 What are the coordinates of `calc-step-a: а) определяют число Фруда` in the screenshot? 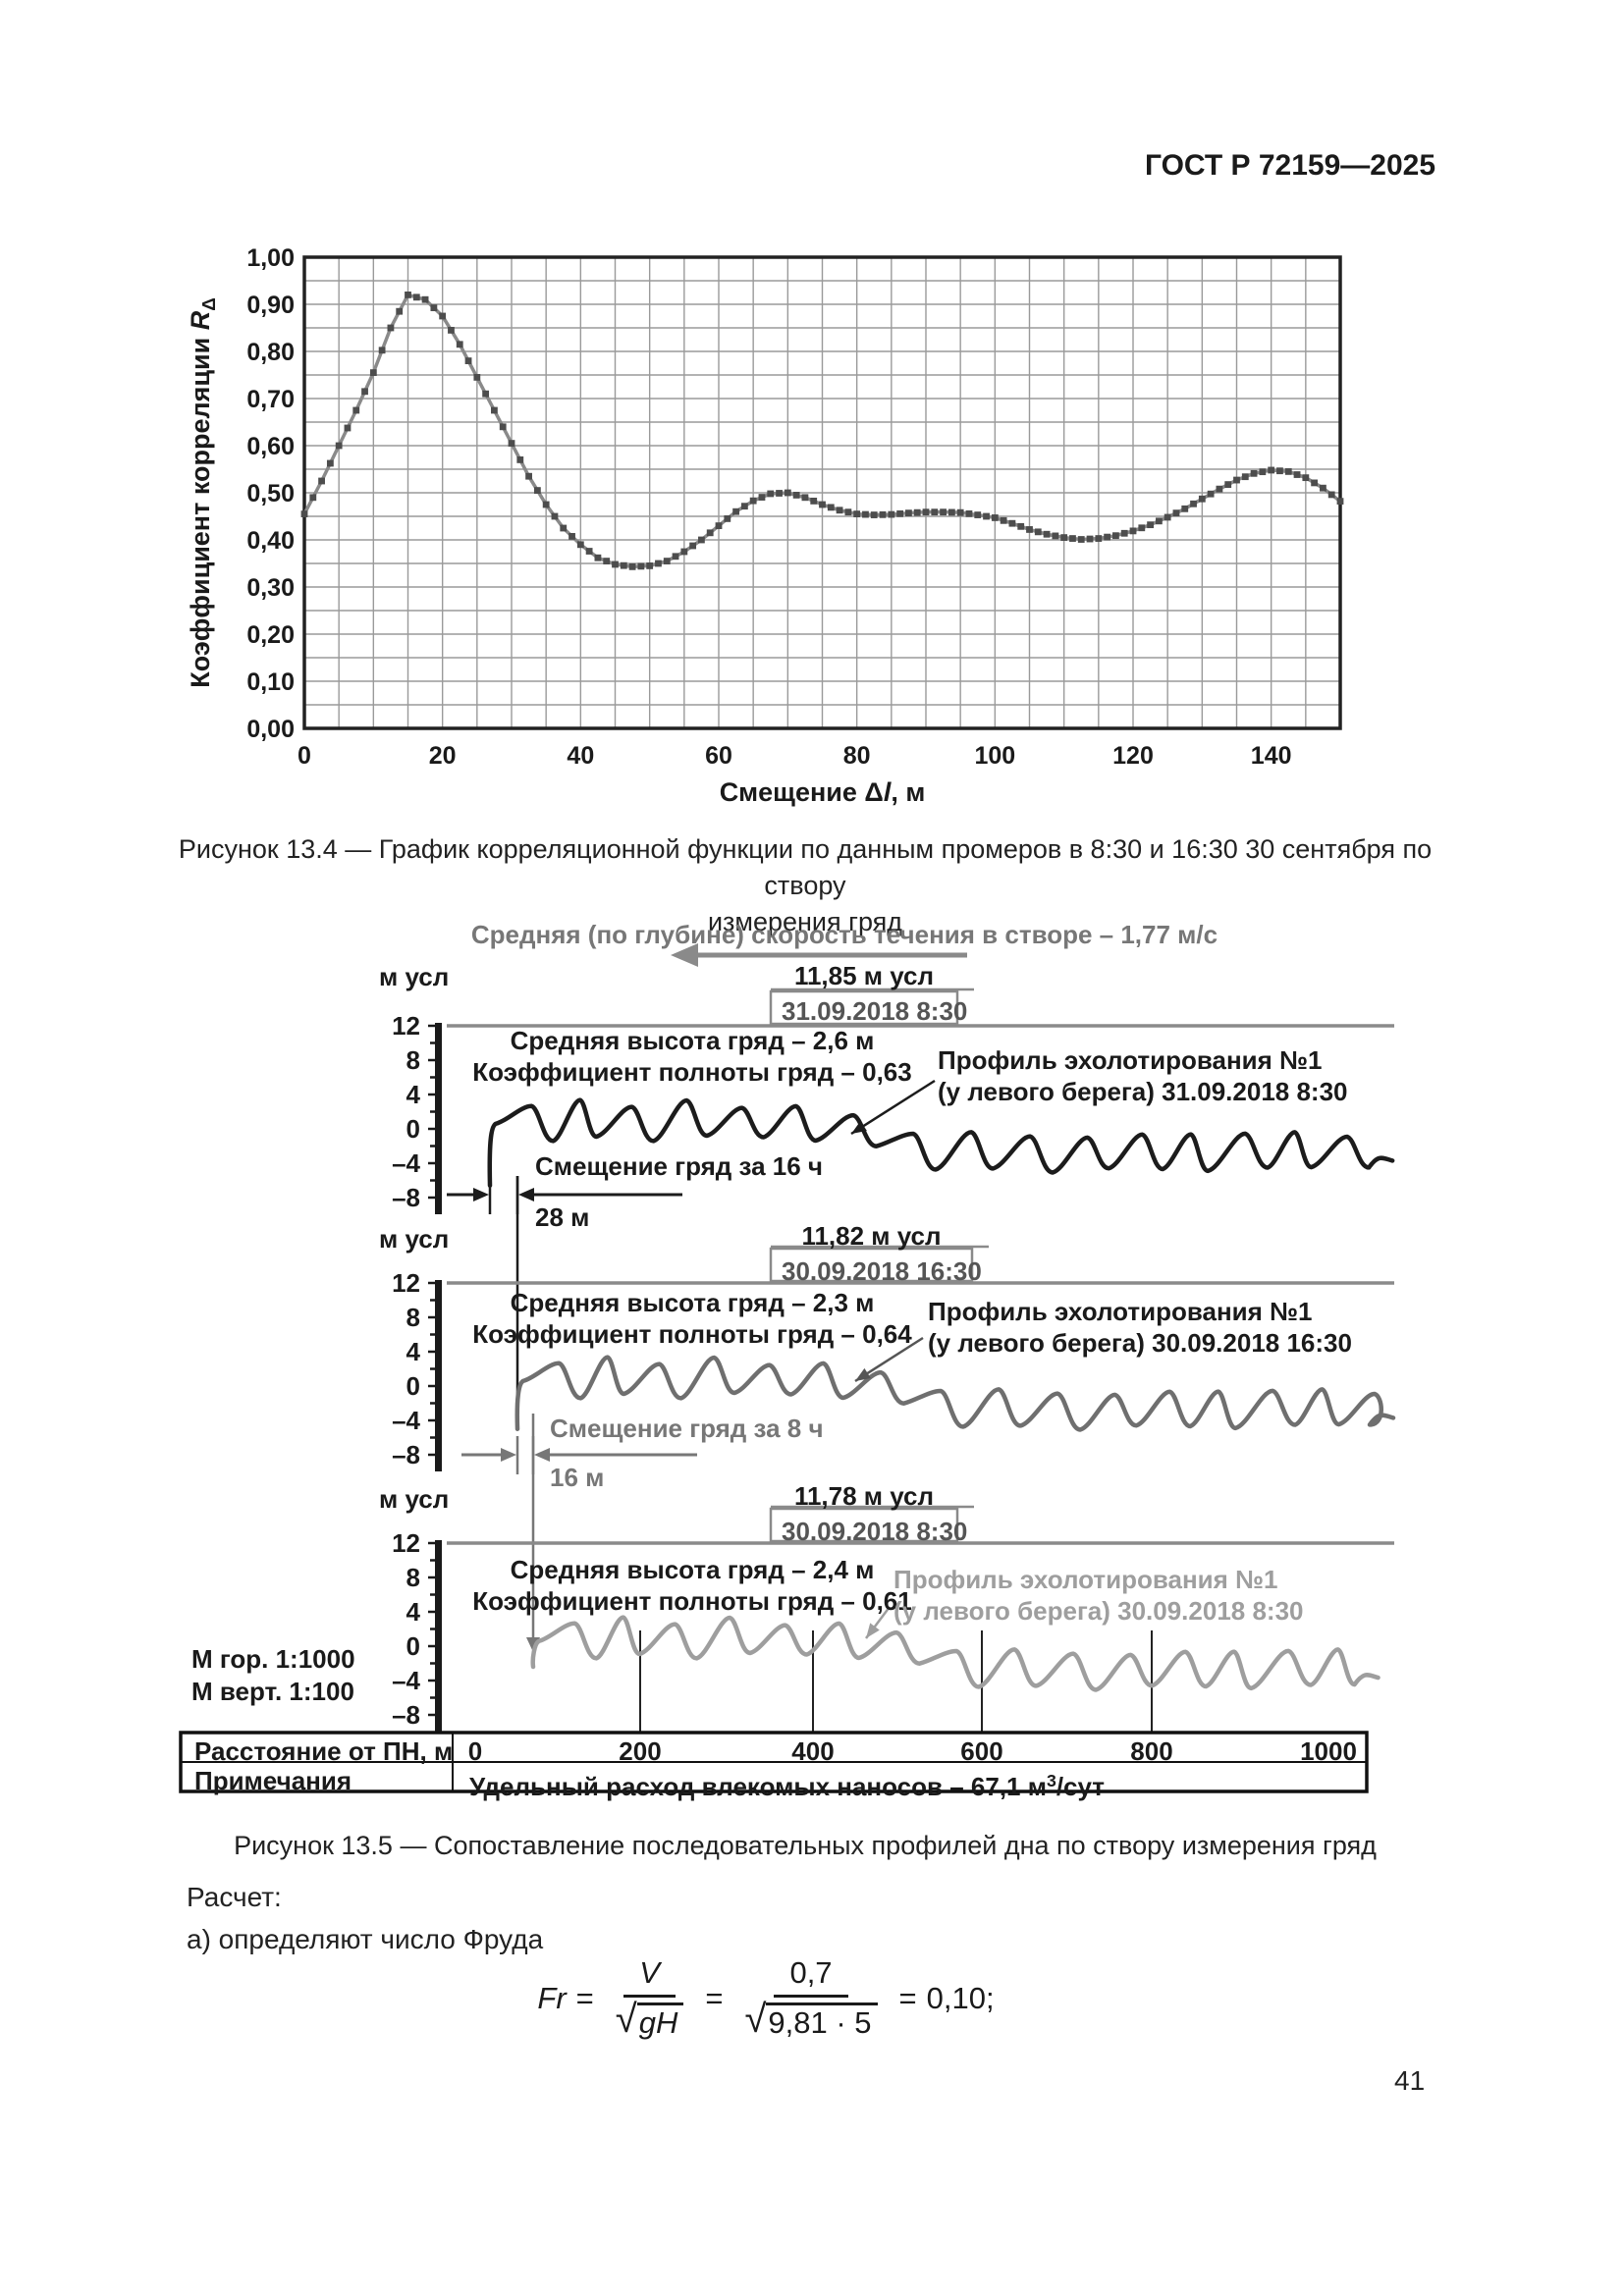 It's located at (365, 1939).